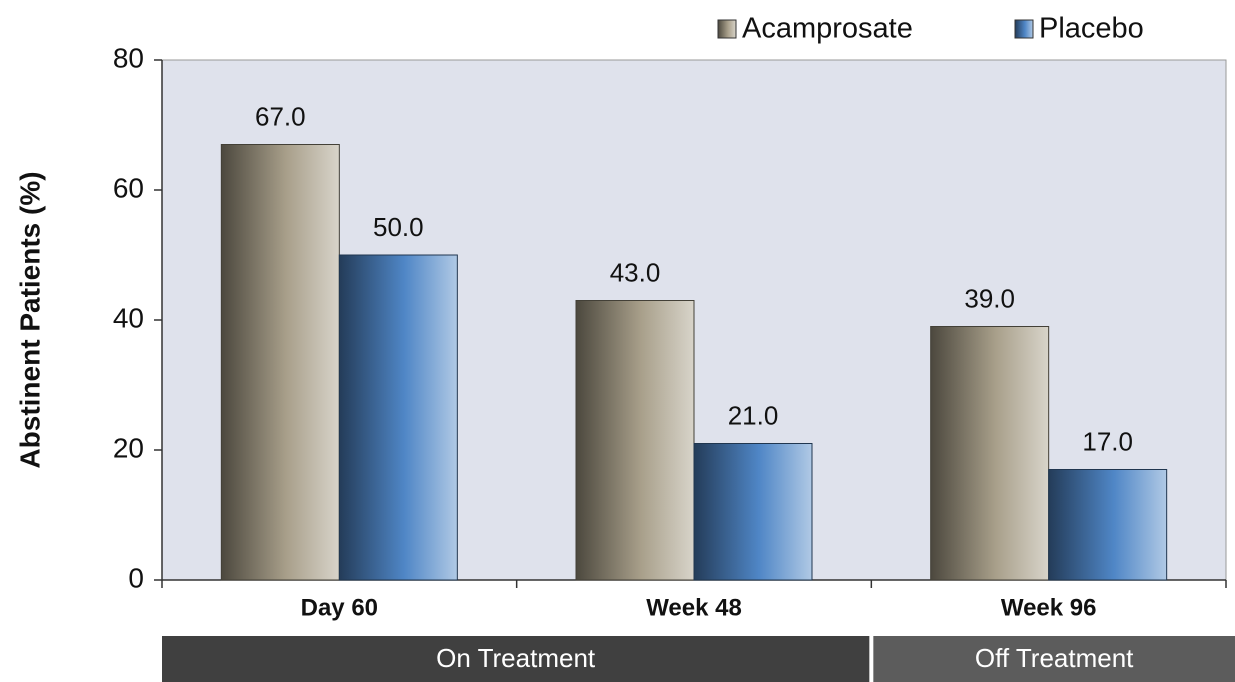 This screenshot has height=682, width=1235. What do you see at coordinates (128, 447) in the screenshot?
I see `y-tick-label: 20` at bounding box center [128, 447].